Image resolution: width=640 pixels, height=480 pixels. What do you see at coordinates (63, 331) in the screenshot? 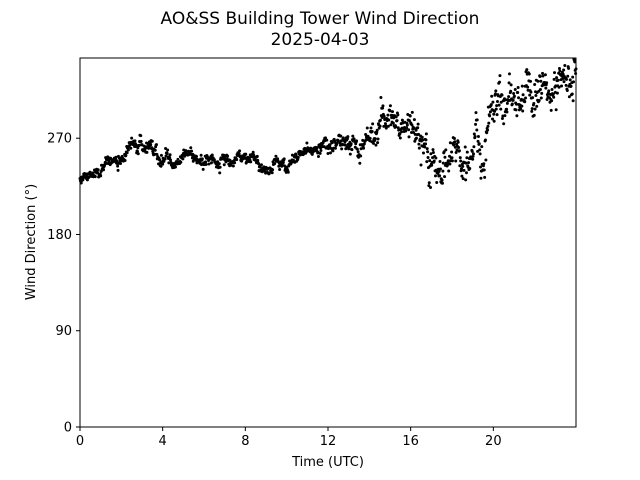
I see `y-tick-label: 90` at bounding box center [63, 331].